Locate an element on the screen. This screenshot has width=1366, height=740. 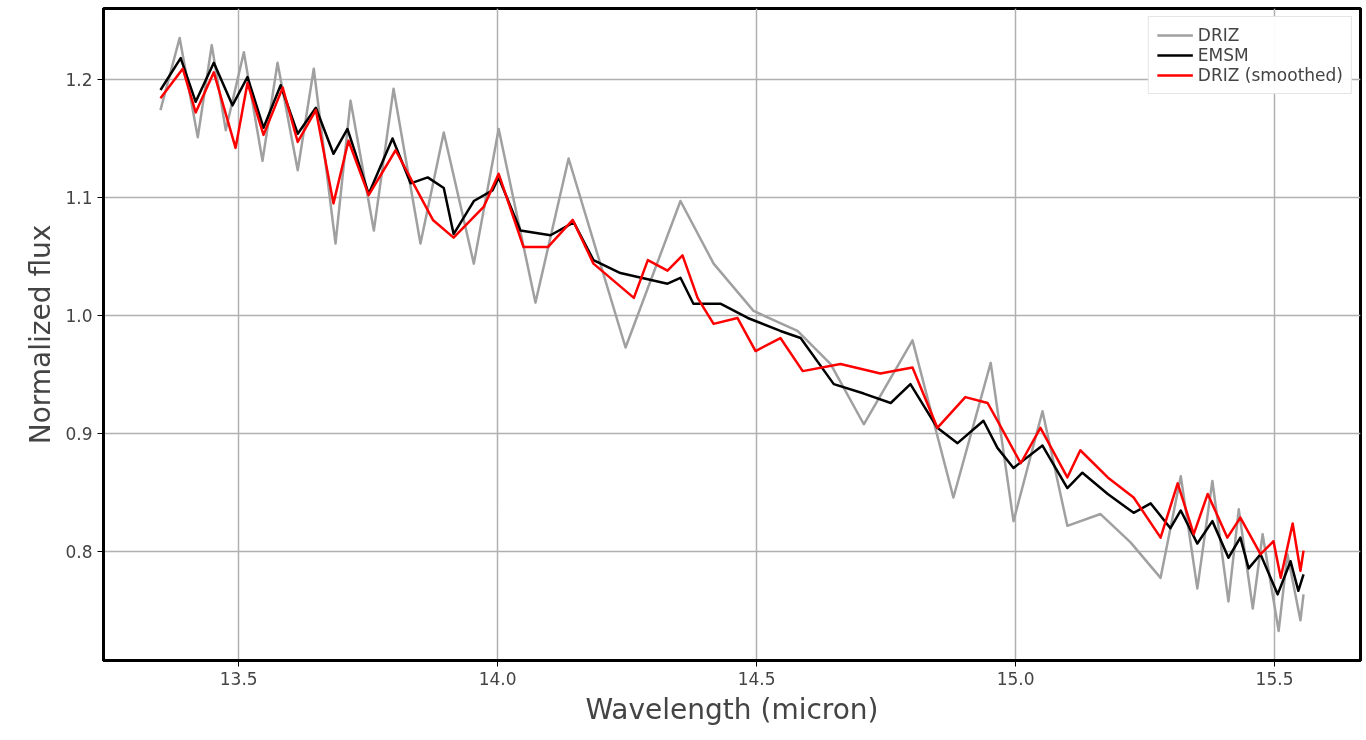
x-tick-label: 15.5 is located at coordinates (1274, 678).